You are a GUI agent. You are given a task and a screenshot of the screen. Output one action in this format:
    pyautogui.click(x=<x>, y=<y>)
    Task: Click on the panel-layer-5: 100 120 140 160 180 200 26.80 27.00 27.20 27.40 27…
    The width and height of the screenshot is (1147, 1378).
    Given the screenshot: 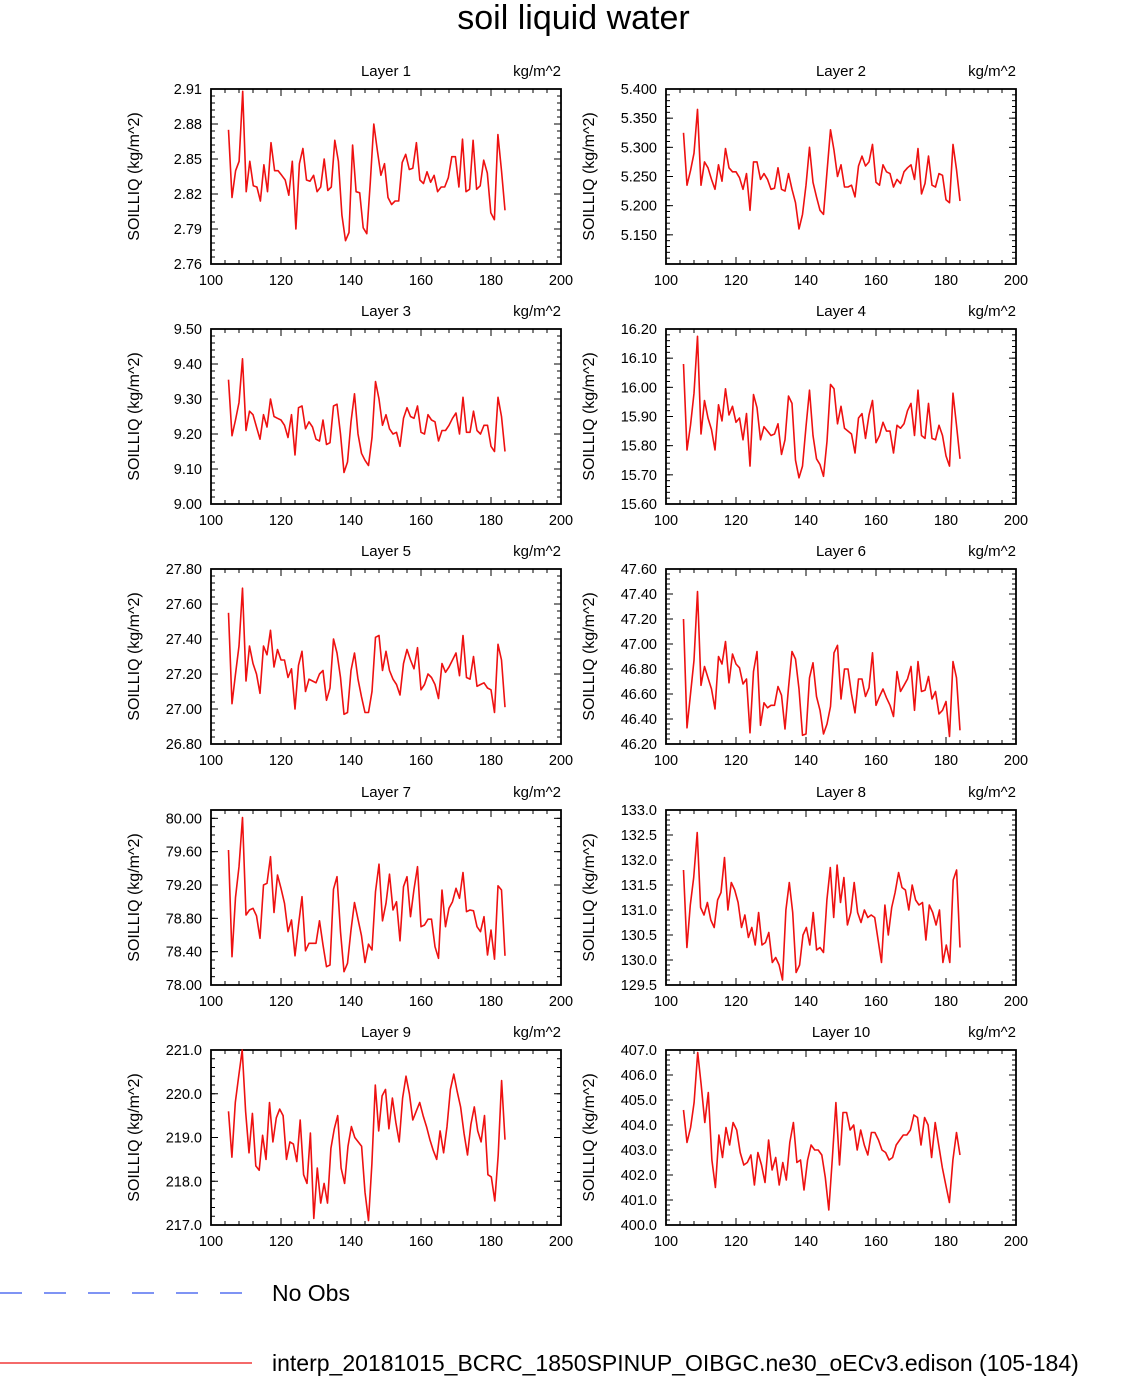 What is the action you would take?
    pyautogui.click(x=349, y=656)
    